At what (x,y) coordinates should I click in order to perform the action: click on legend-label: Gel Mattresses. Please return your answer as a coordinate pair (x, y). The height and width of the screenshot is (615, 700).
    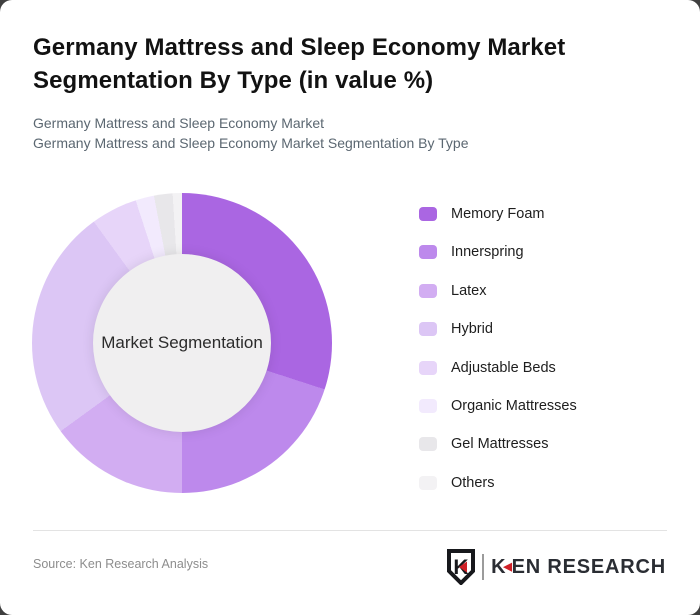
    Looking at the image, I should click on (500, 444).